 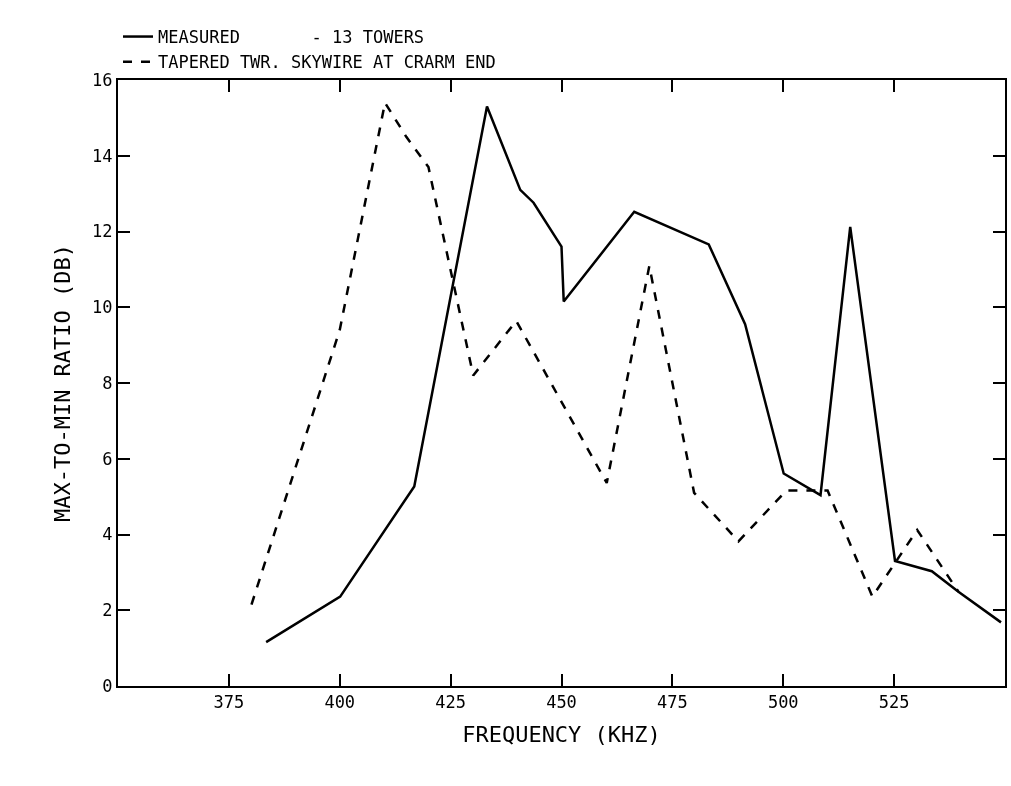 I want to click on legend-label: MEASURED - 13 TOWERS, so click(x=291, y=37).